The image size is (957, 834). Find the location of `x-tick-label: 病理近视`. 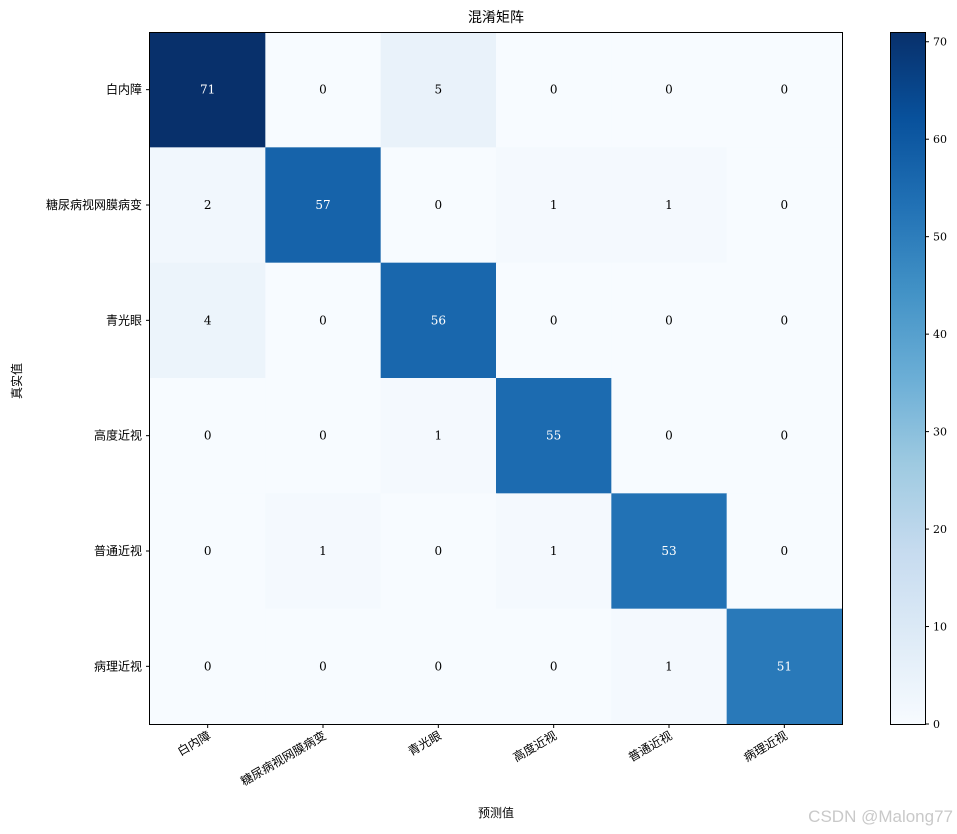

x-tick-label: 病理近视 is located at coordinates (765, 746).